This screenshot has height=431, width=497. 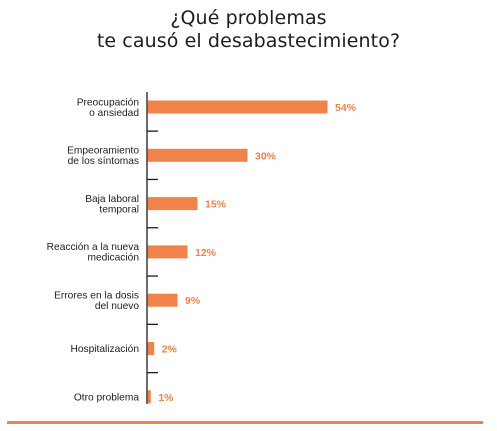 I want to click on data-label: 12%, so click(x=206, y=253).